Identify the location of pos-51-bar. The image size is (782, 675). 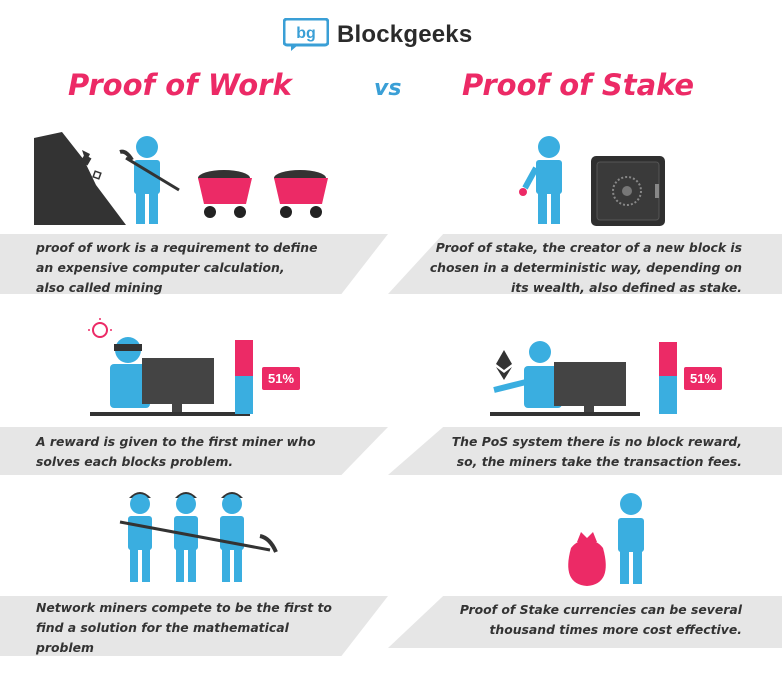
(668, 378).